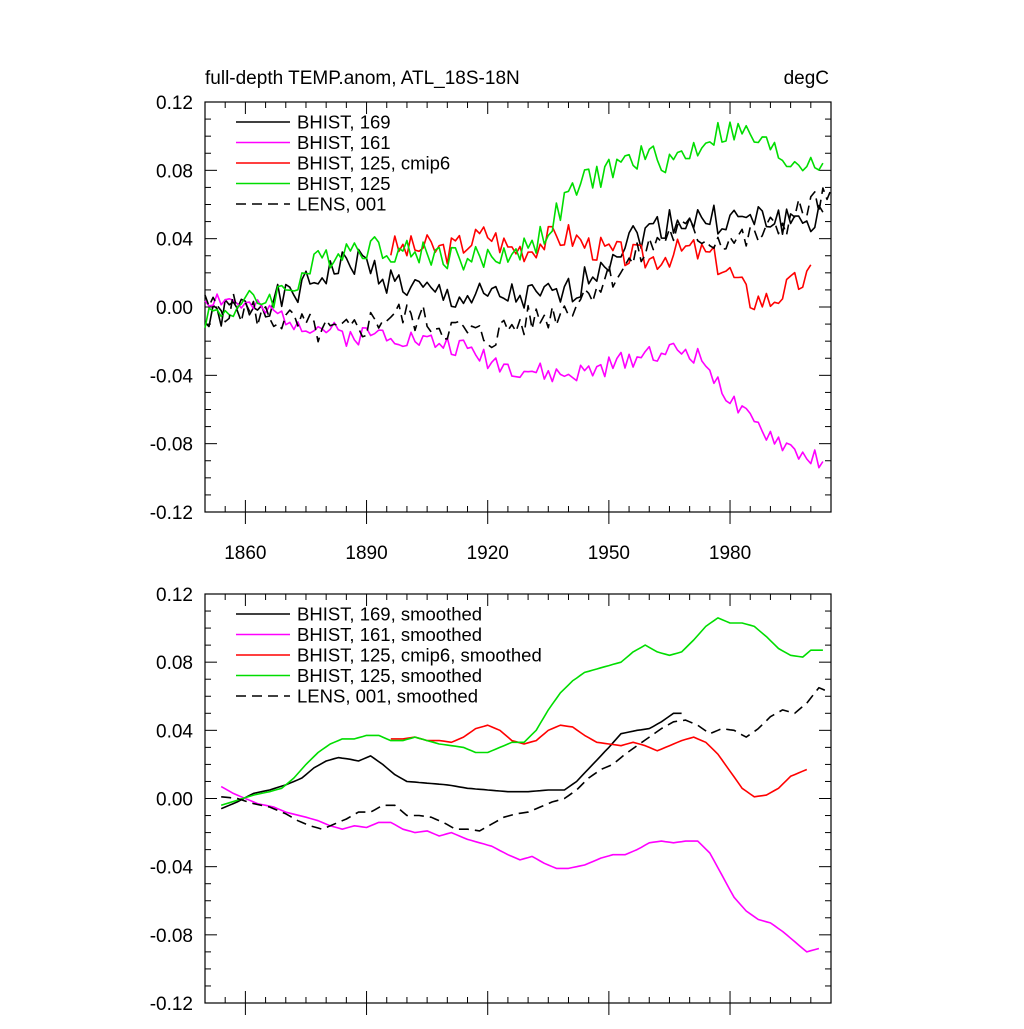 The image size is (1024, 1029). I want to click on legend-label-3: BHIST, 125, cmip6, smoothed, so click(419, 655).